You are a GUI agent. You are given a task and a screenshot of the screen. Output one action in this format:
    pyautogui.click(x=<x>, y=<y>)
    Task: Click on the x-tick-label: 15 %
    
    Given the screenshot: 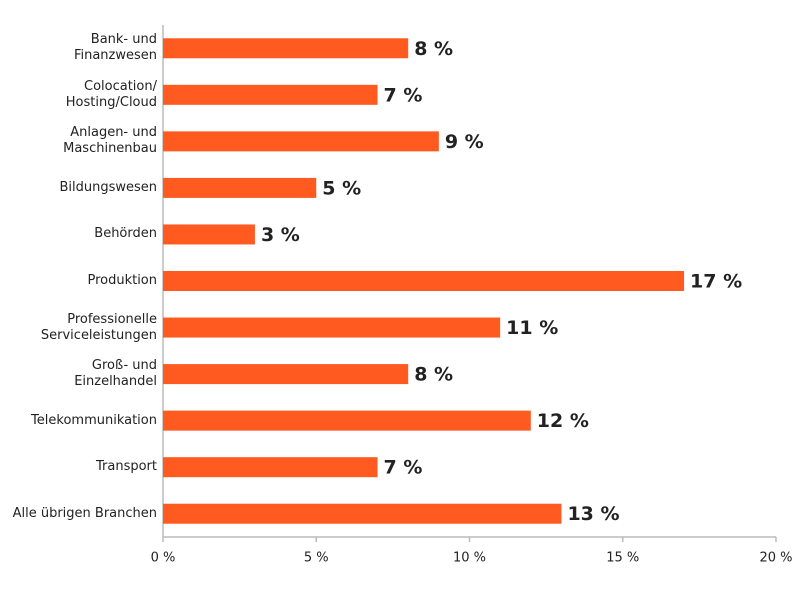 What is the action you would take?
    pyautogui.click(x=622, y=558)
    